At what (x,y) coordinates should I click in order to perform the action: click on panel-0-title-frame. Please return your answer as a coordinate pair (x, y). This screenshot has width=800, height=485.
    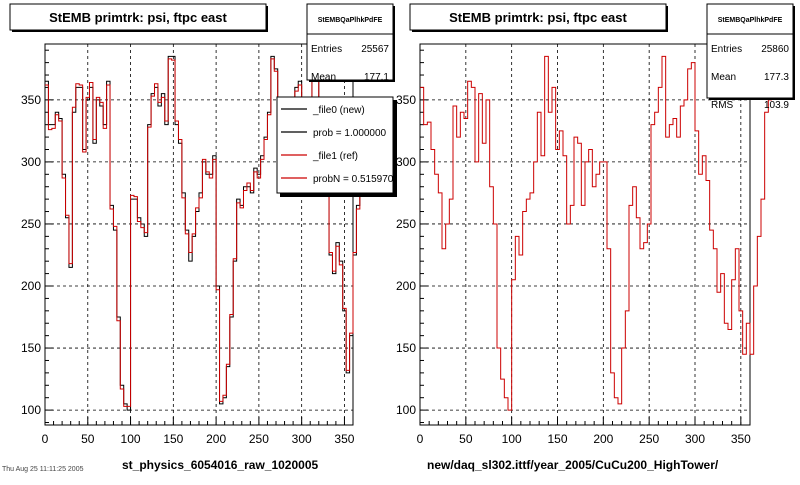
    Looking at the image, I should click on (138, 17).